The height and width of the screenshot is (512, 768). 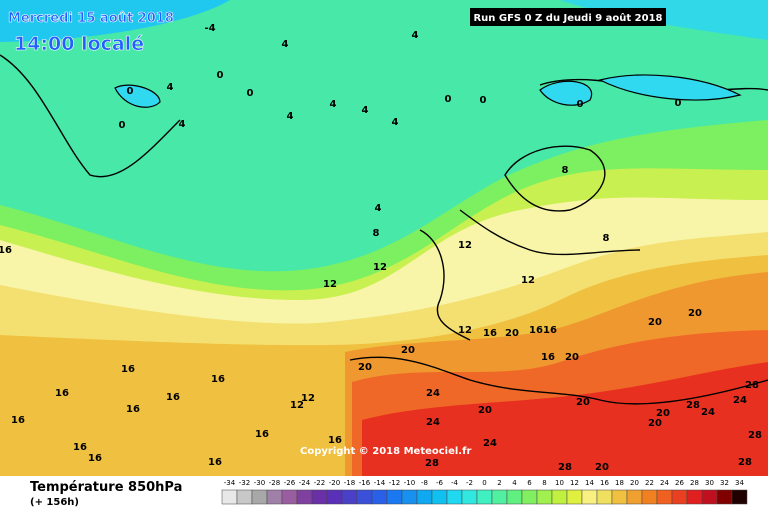 What do you see at coordinates (259, 483) in the screenshot?
I see `legend-tick-label: -30` at bounding box center [259, 483].